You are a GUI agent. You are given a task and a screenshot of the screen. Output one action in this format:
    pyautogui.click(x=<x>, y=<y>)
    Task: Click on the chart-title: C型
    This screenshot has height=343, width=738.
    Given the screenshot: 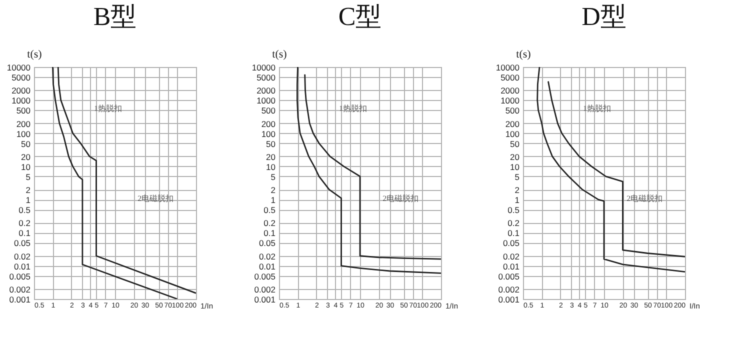 What is the action you would take?
    pyautogui.click(x=360, y=16)
    